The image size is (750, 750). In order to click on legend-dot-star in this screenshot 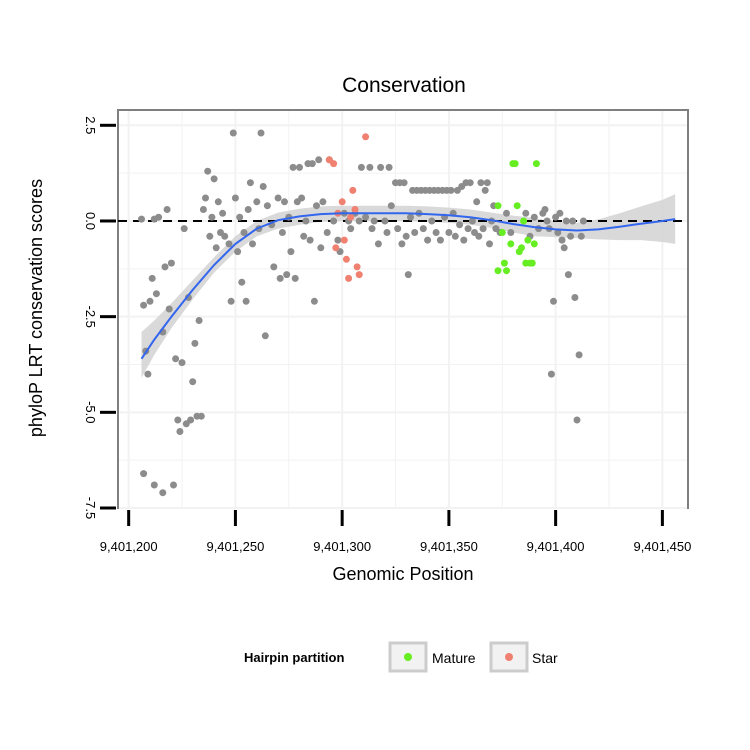, I will do `click(509, 657)`.